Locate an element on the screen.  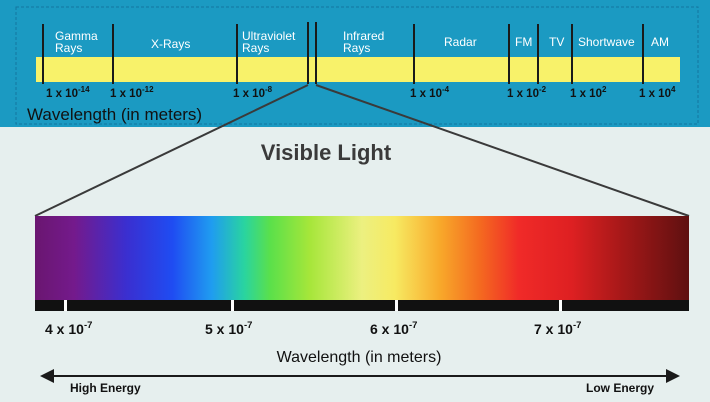
visible-axis-label: Wavelength (in meters) is located at coordinates (359, 357).